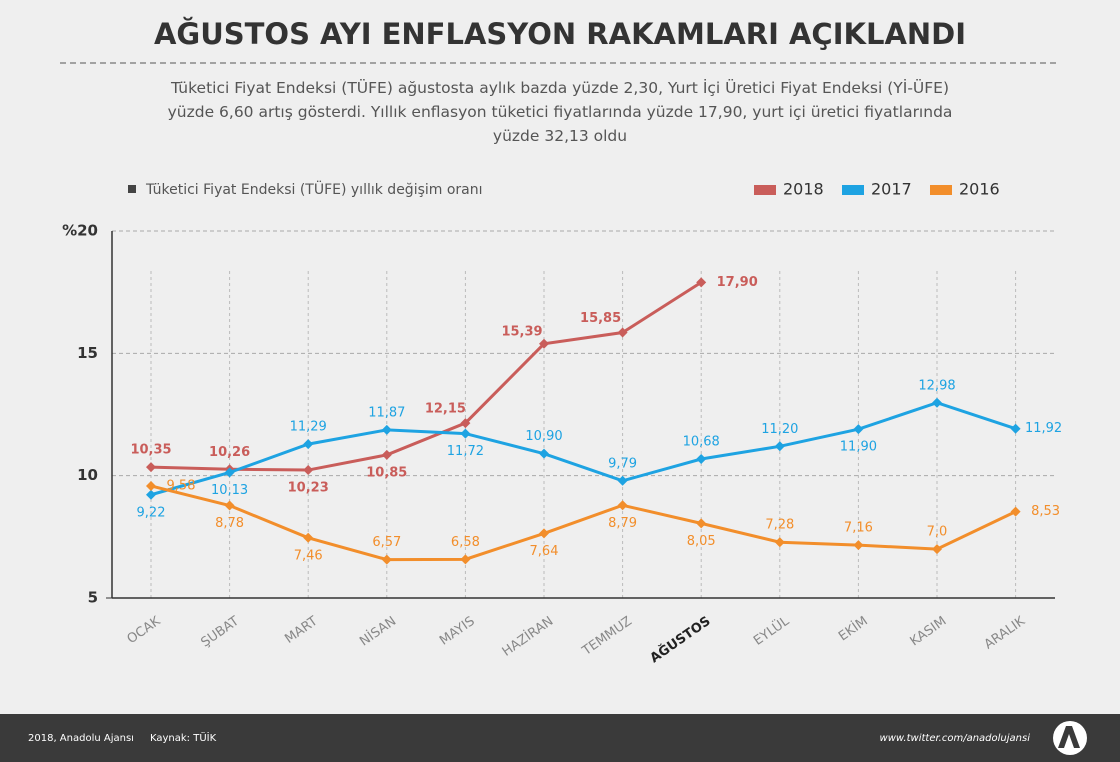 The width and height of the screenshot is (1120, 762). I want to click on value-label: 11,87, so click(386, 412).